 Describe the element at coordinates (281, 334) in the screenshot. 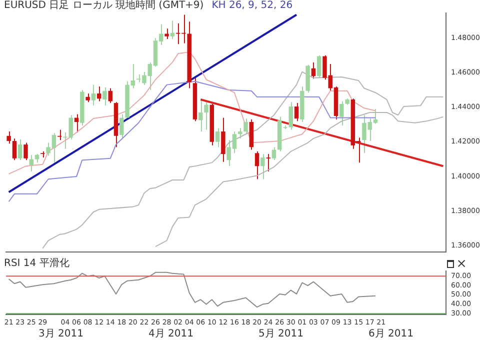

I see `text: 5月 2011` at that location.